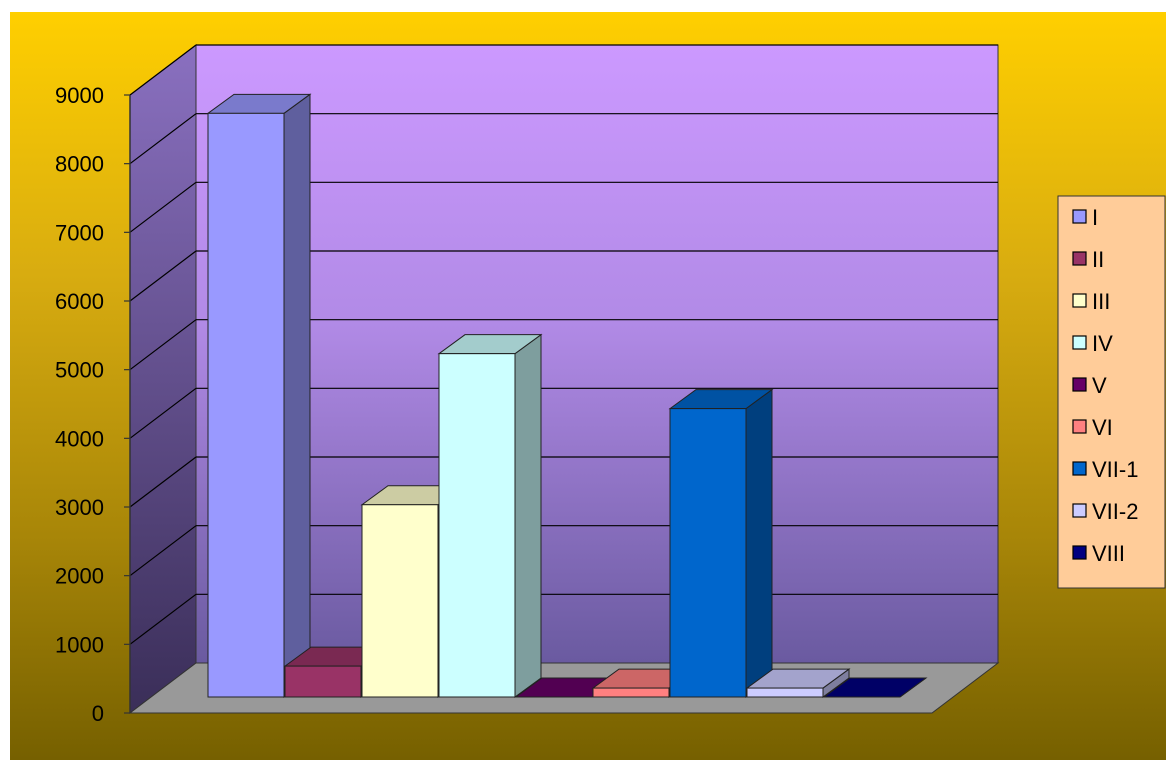 This screenshot has width=1166, height=760. Describe the element at coordinates (1099, 385) in the screenshot. I see `legend-label: V` at that location.